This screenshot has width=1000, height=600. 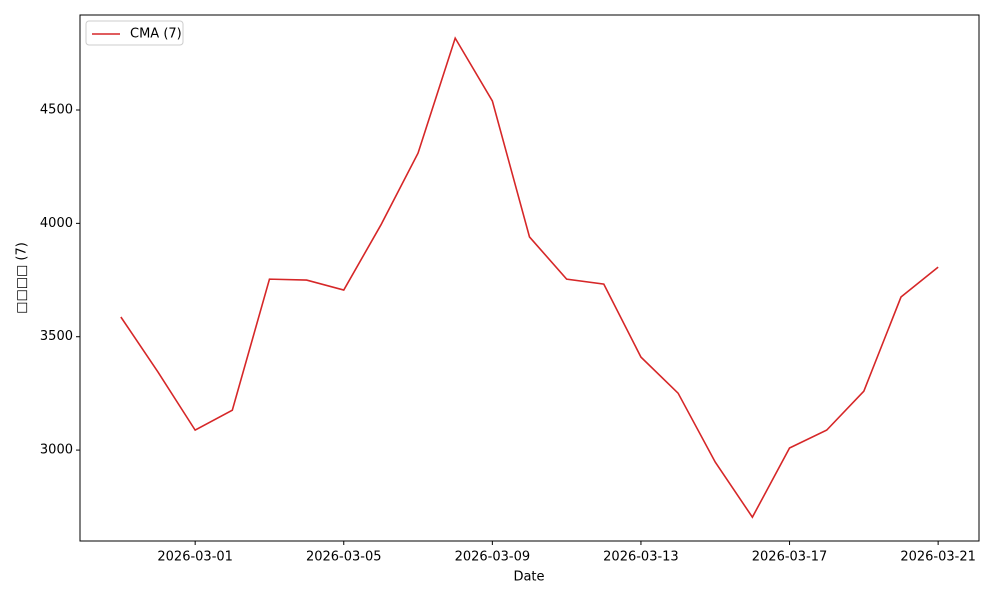 I want to click on y-axis-label: □□□□ (7), so click(x=22, y=278).